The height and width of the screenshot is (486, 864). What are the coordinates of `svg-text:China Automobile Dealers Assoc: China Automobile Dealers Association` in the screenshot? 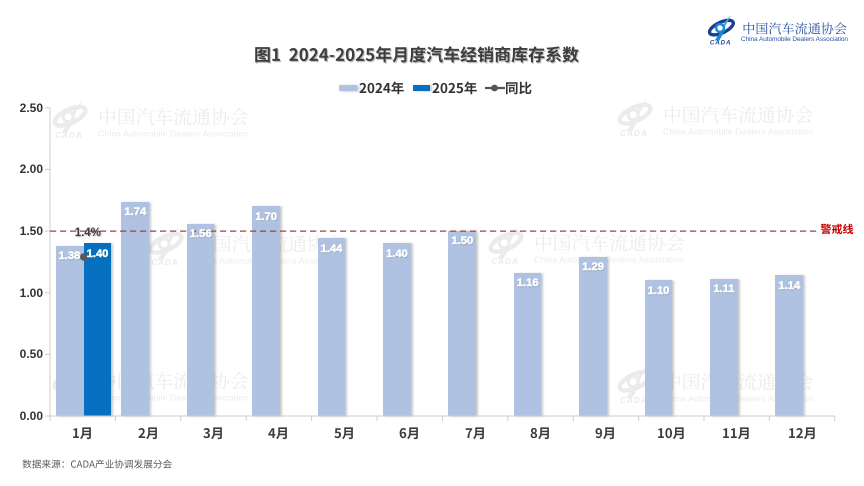 It's located at (794, 39).